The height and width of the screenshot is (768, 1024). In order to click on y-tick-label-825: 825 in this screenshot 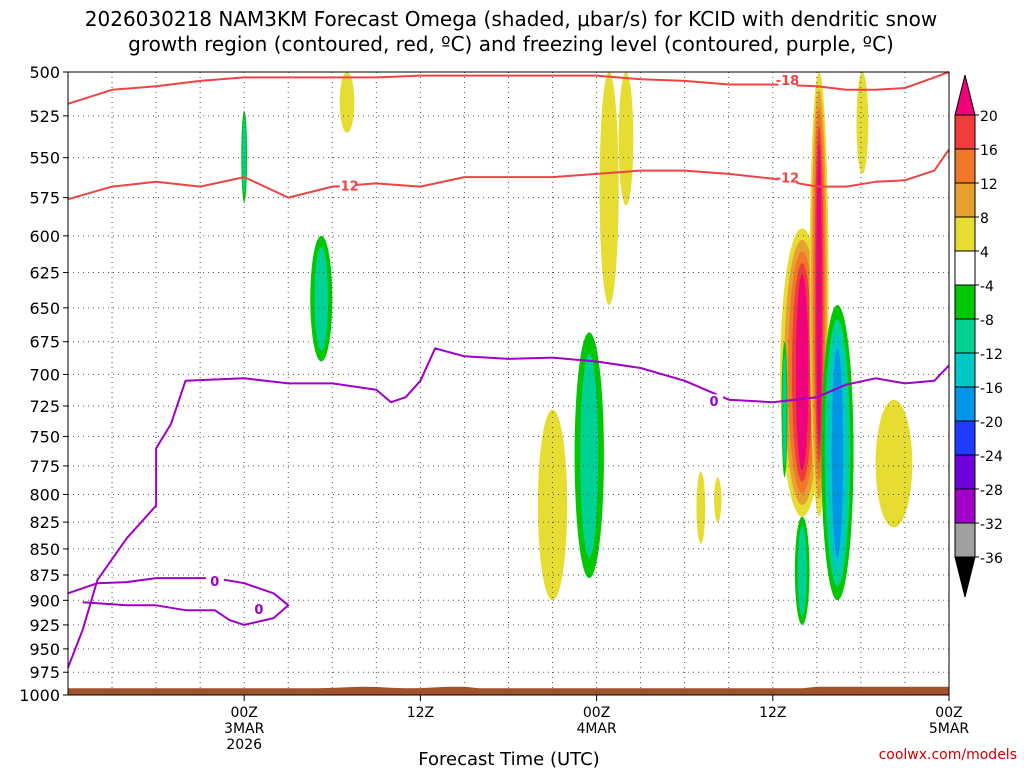, I will do `click(44, 522)`.